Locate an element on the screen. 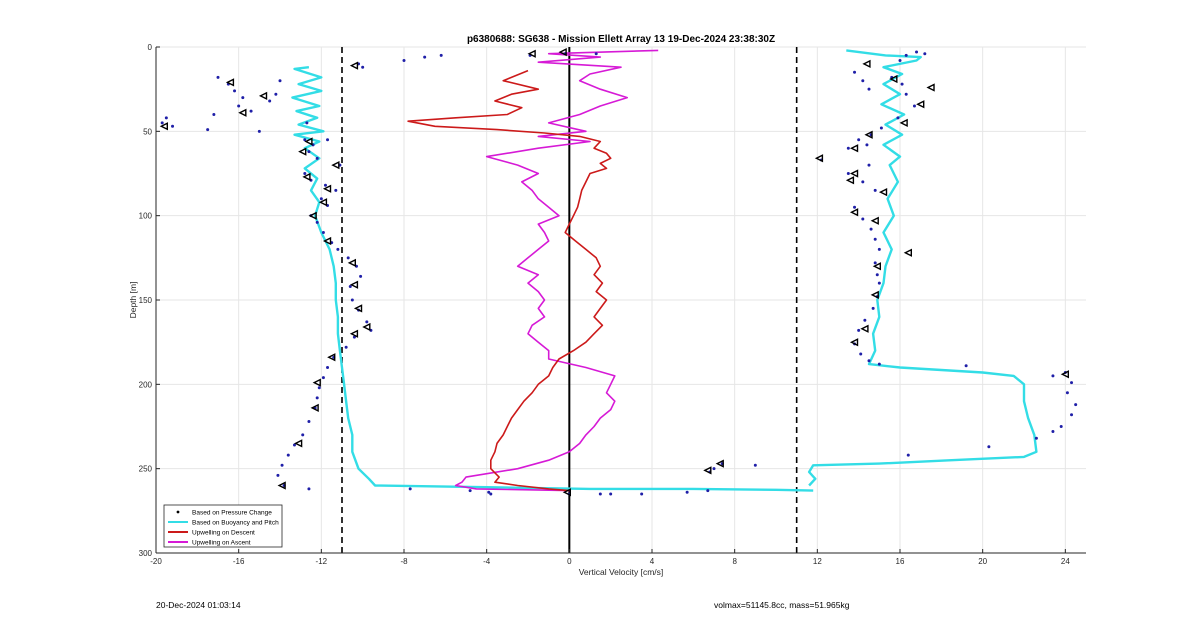 The height and width of the screenshot is (622, 1200). series-line-buoyancy-ascent is located at coordinates (922, 268).